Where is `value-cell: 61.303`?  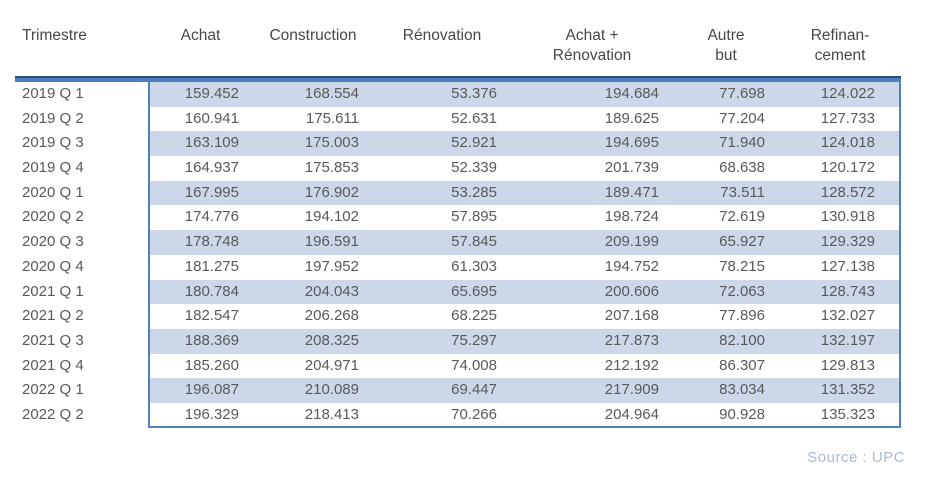
value-cell: 61.303 is located at coordinates (474, 266).